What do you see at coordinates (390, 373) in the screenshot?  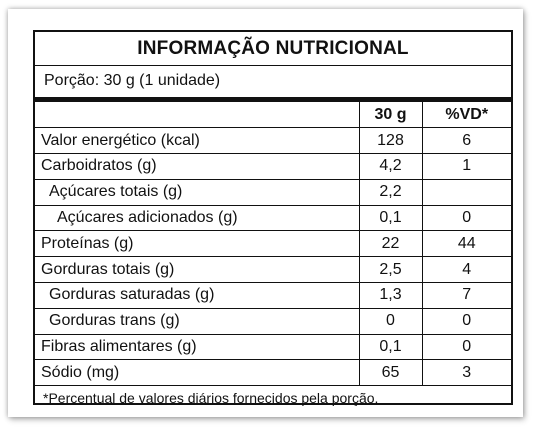 I see `nutrient-amount: 65` at bounding box center [390, 373].